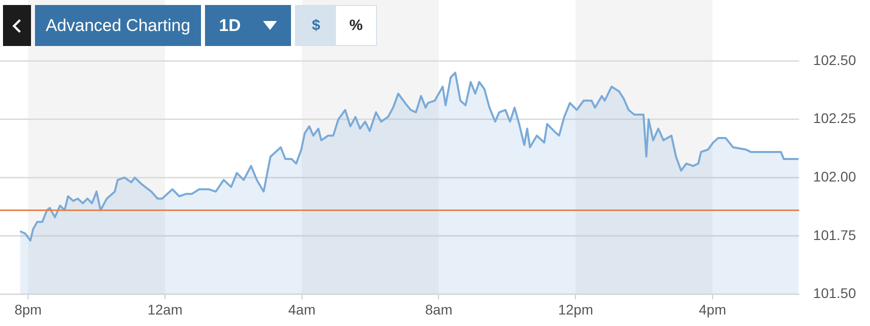 This screenshot has width=870, height=326. Describe the element at coordinates (834, 234) in the screenshot. I see `y-tick-label: 101.75` at that location.